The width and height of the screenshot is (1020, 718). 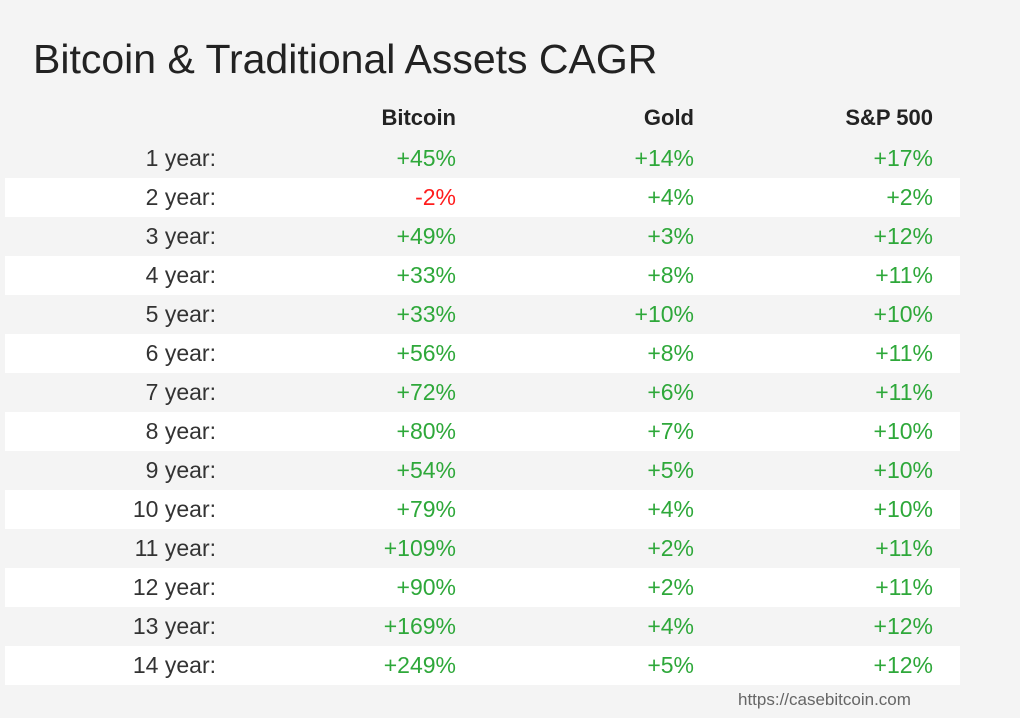 What do you see at coordinates (482, 118) in the screenshot?
I see `table-header-row: Bitcoin Gold S&P 500` at bounding box center [482, 118].